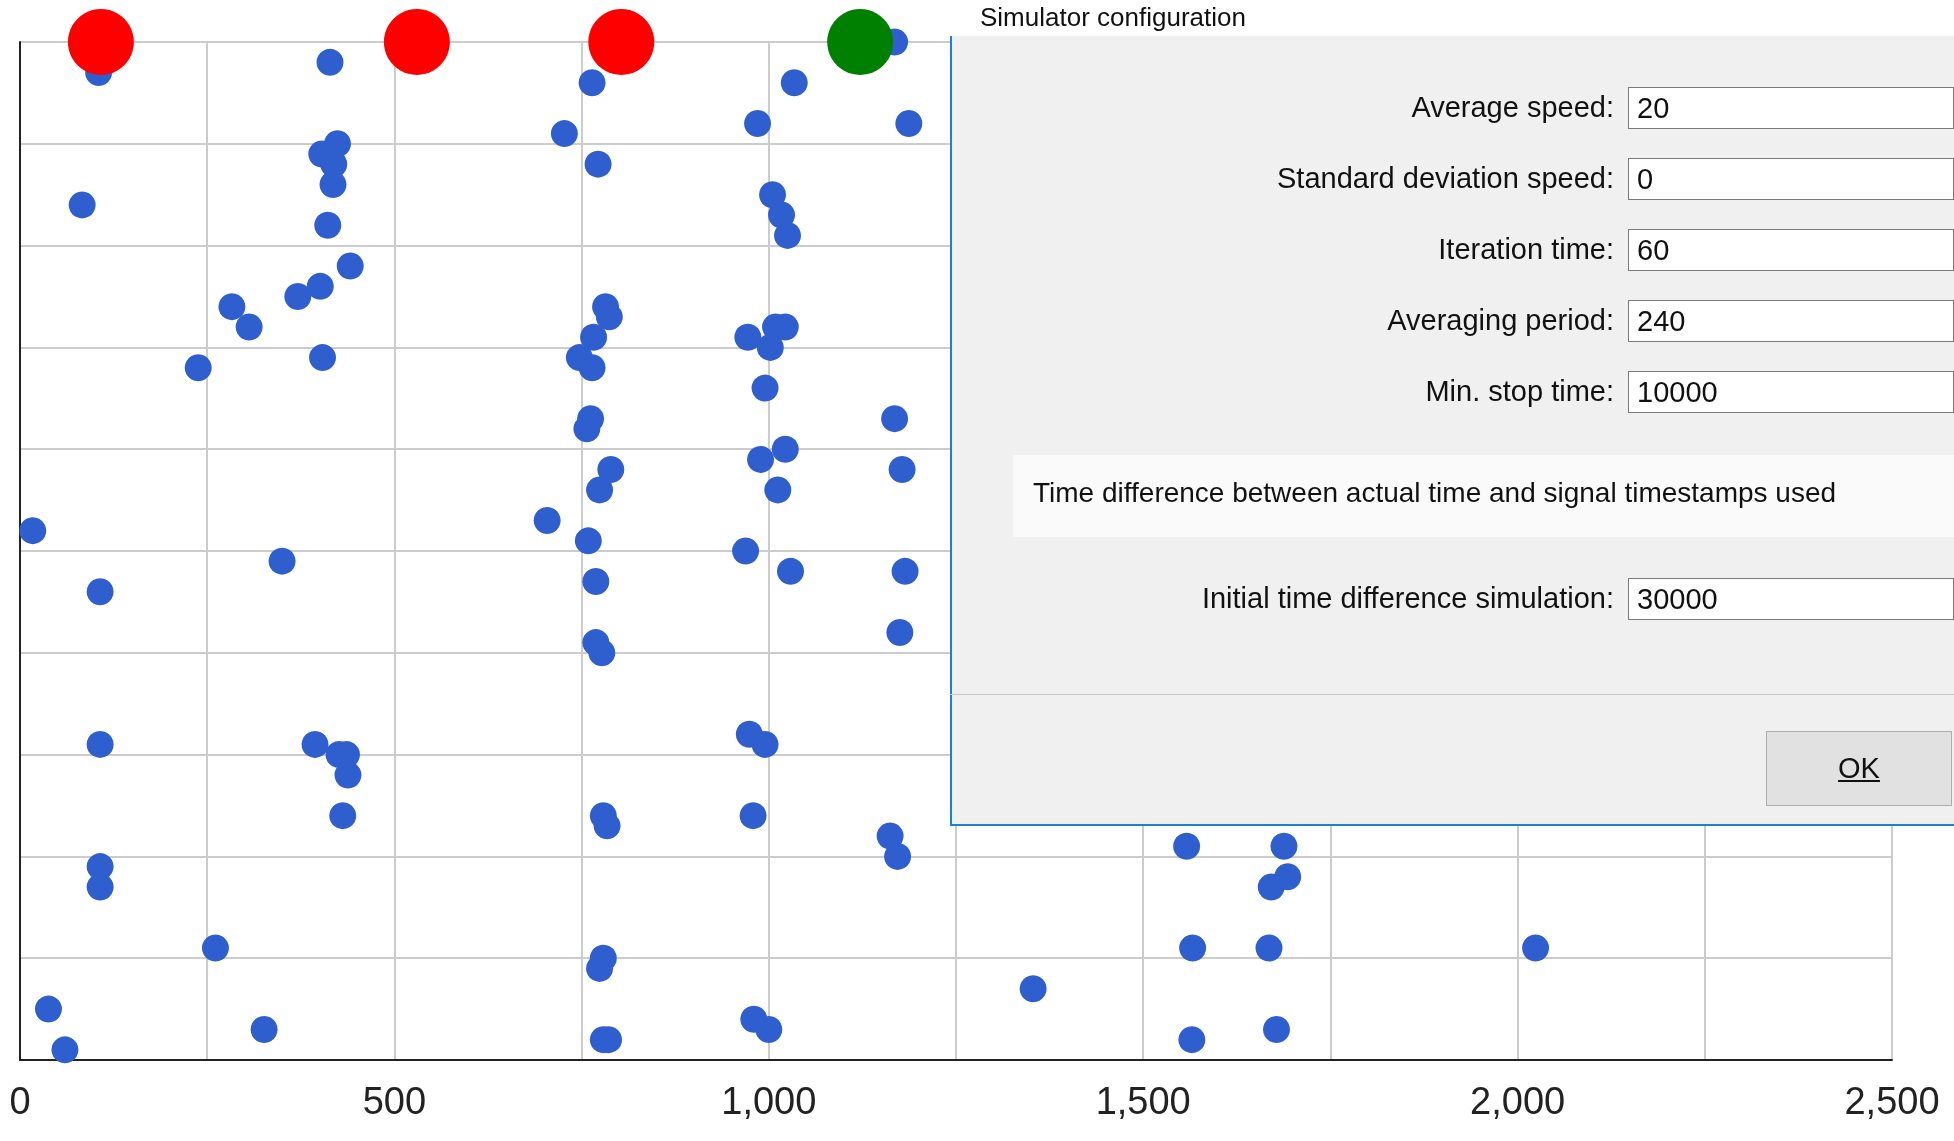 This screenshot has width=1954, height=1141. What do you see at coordinates (1661, 321) in the screenshot?
I see `annotation: 240` at bounding box center [1661, 321].